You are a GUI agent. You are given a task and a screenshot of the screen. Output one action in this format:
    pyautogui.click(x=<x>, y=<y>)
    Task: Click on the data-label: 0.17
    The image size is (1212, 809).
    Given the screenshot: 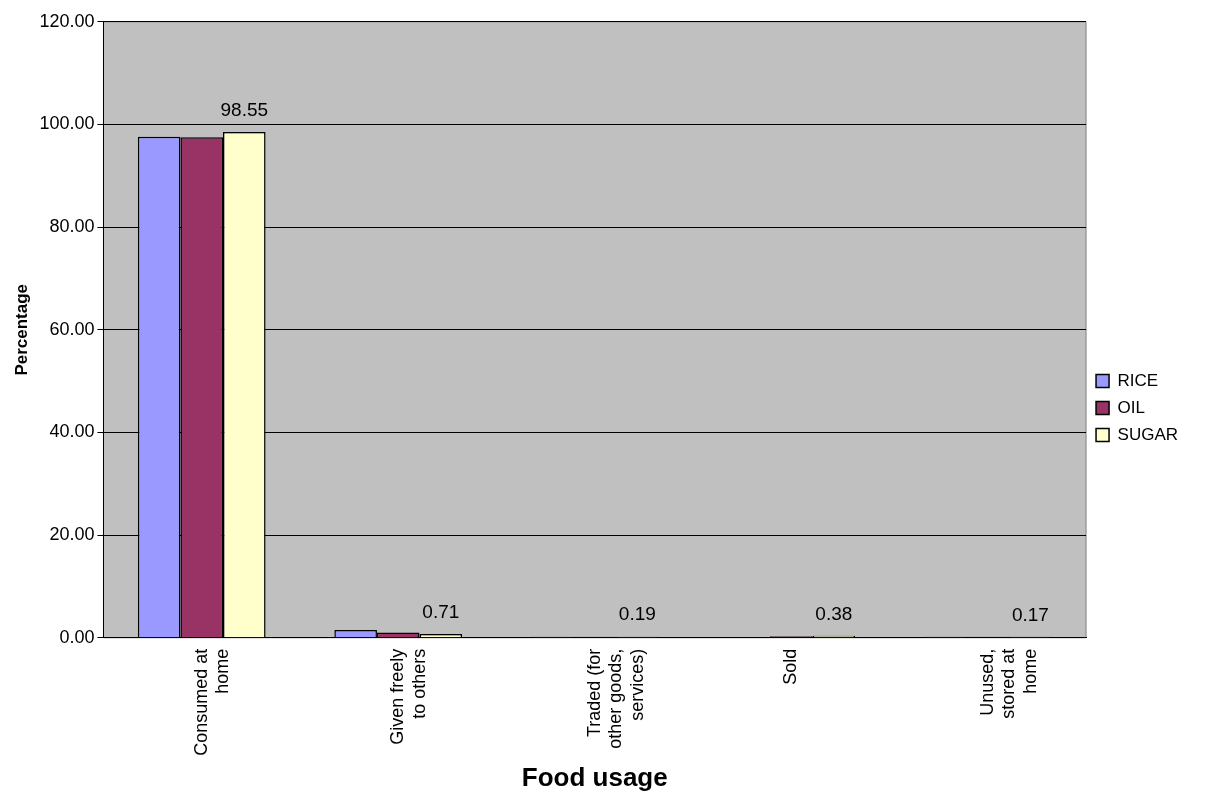 What is the action you would take?
    pyautogui.click(x=1030, y=614)
    